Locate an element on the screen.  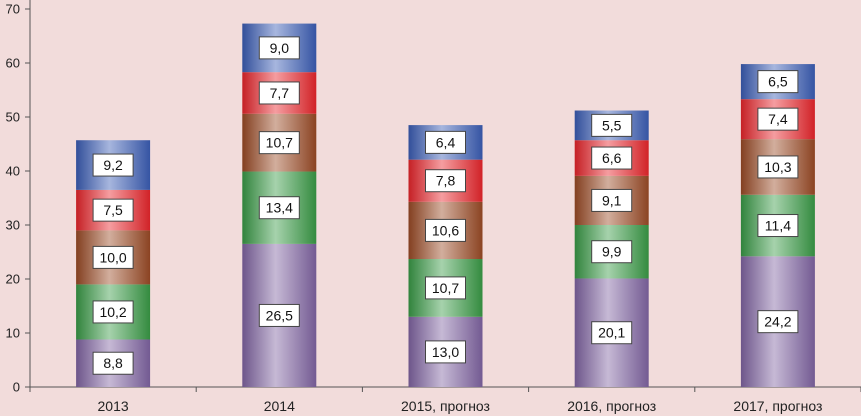
y-tick-label: 70 is located at coordinates (13, 9).